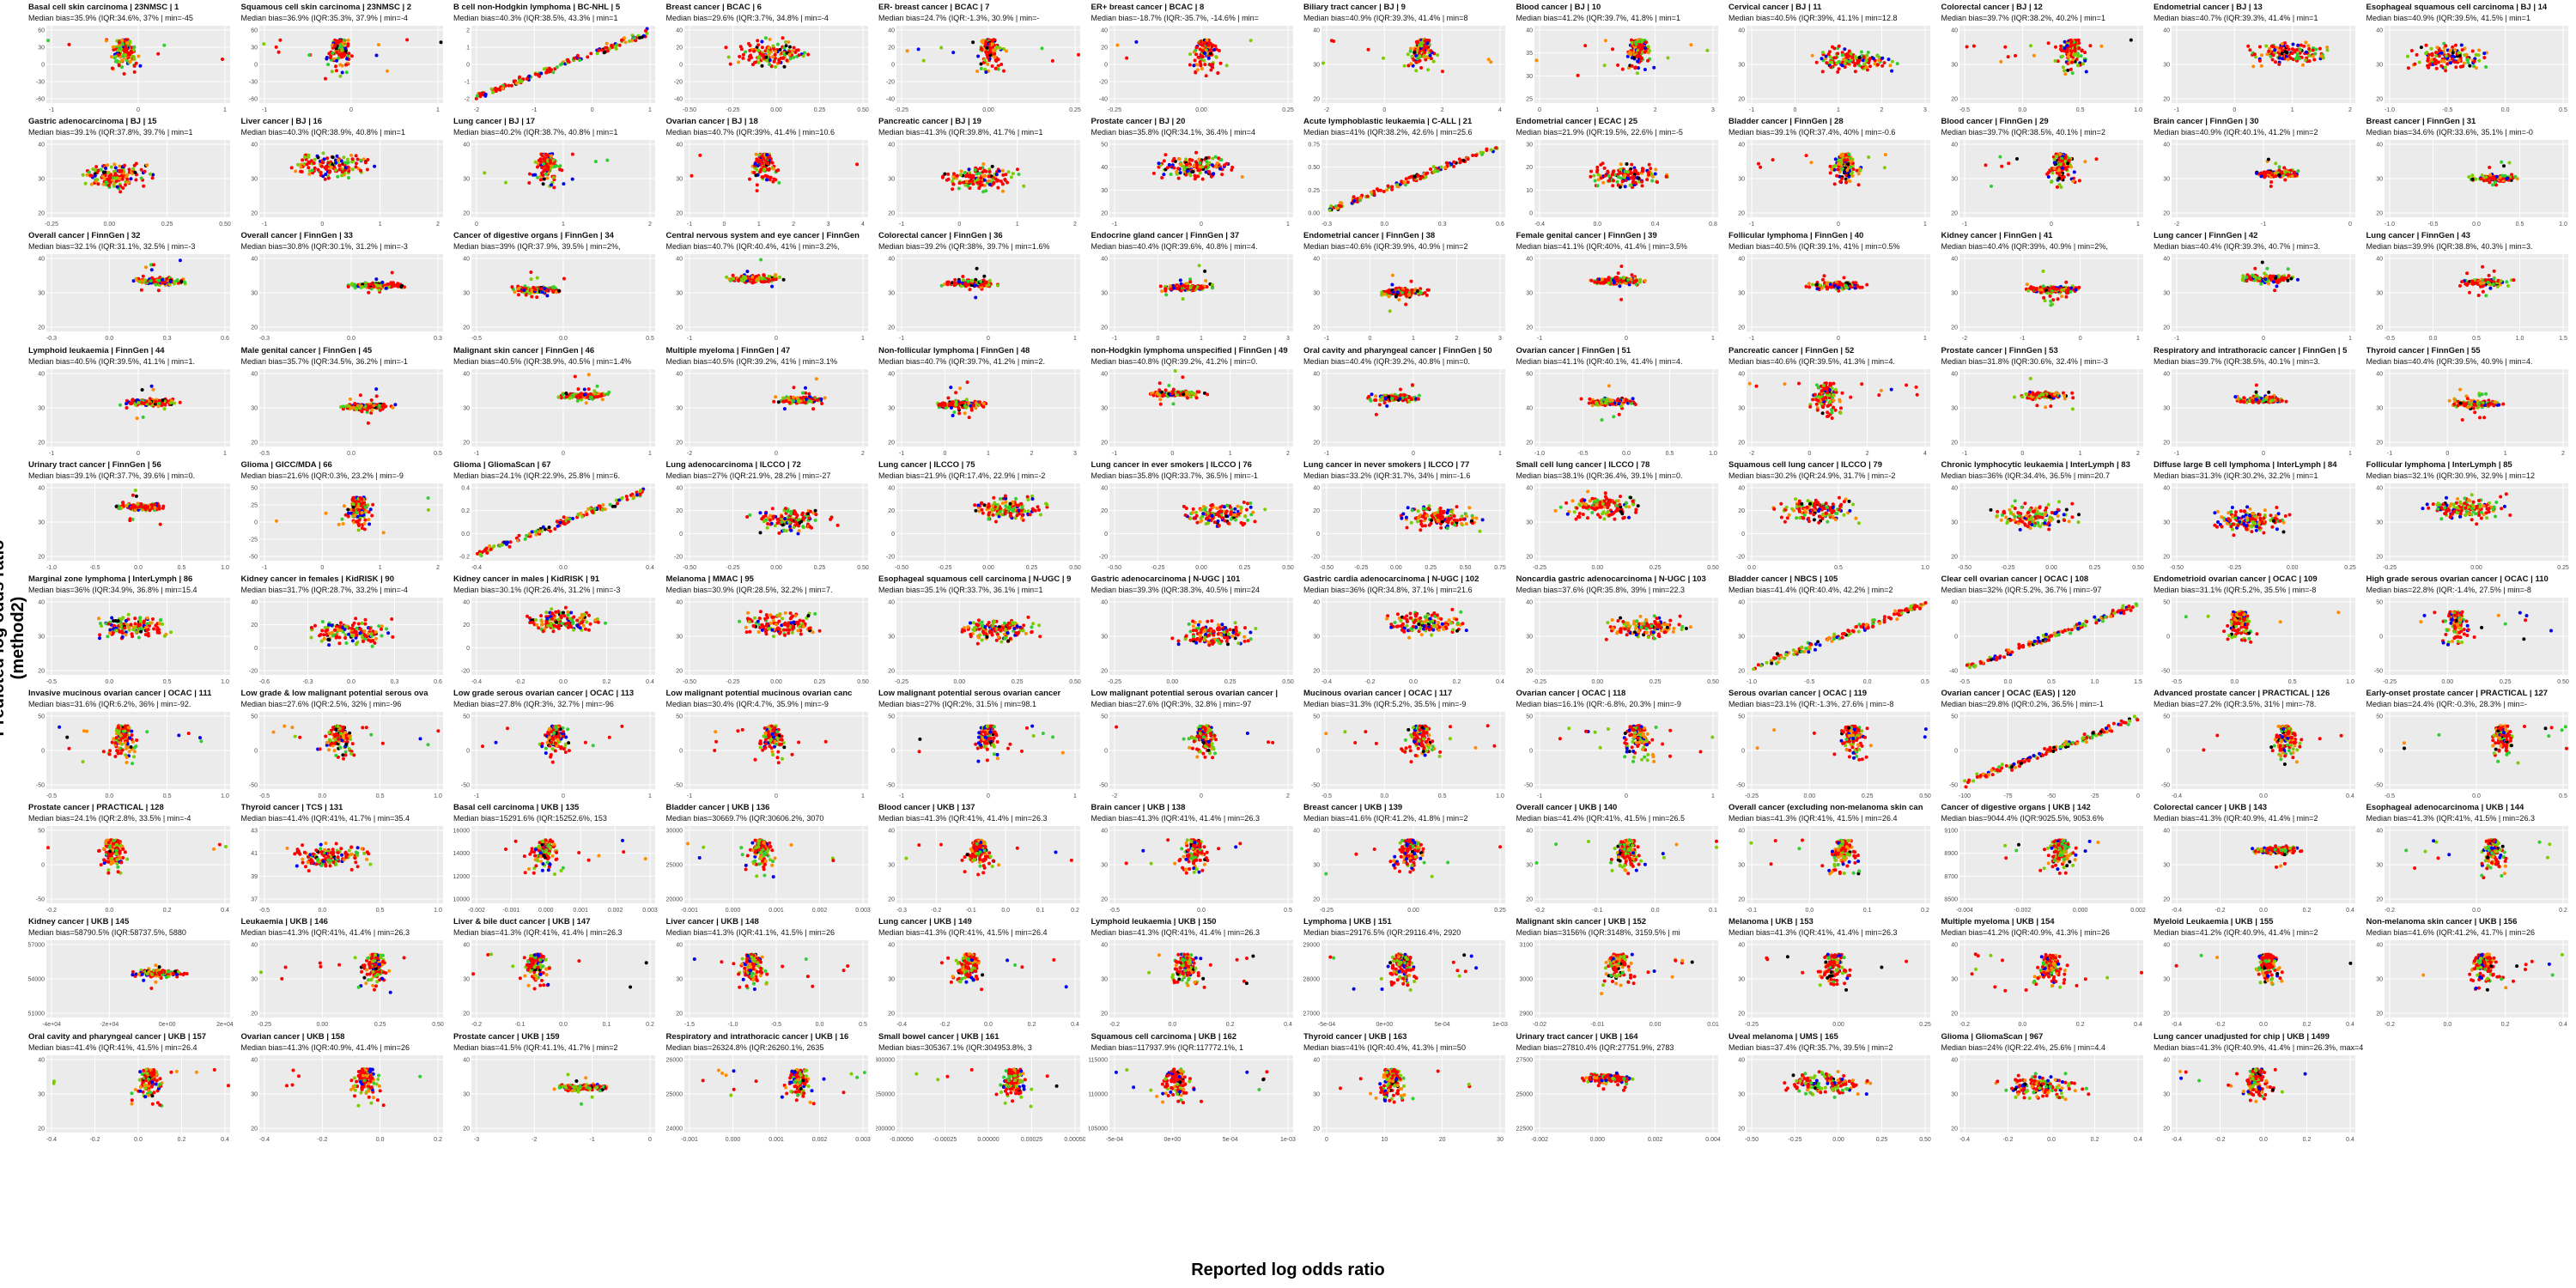 This screenshot has height=1288, width=2576. I want to click on x-tick-label: -0.5, so click(1964, 110).